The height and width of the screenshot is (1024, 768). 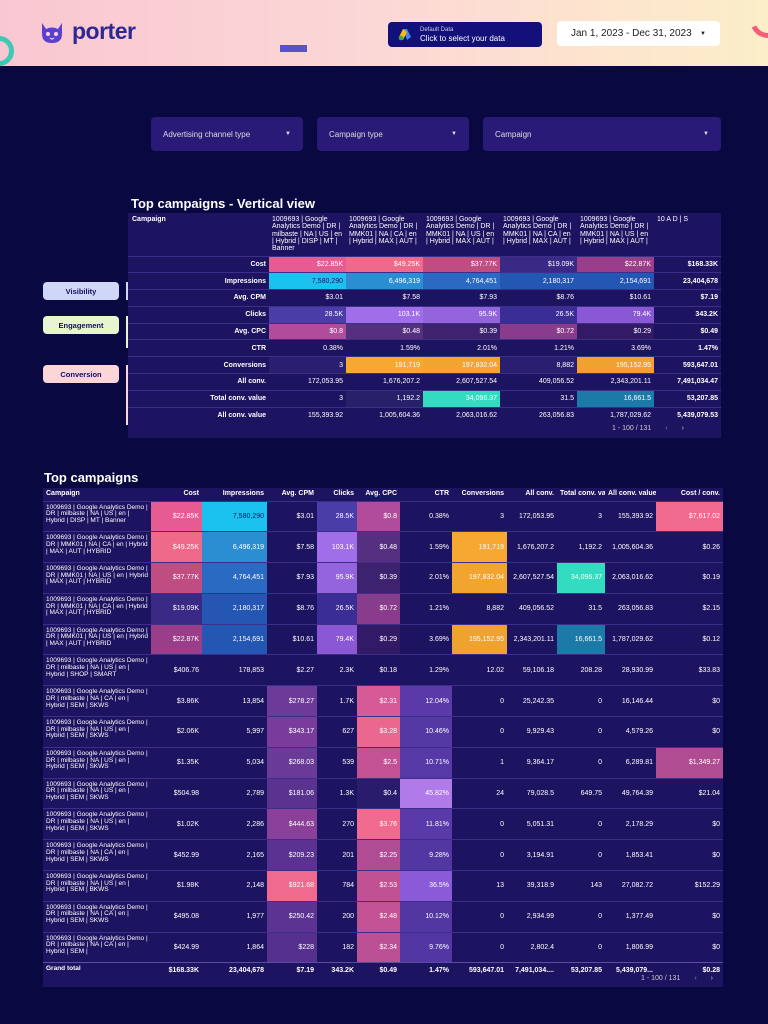 I want to click on table-cell: 1,377.49, so click(x=630, y=916).